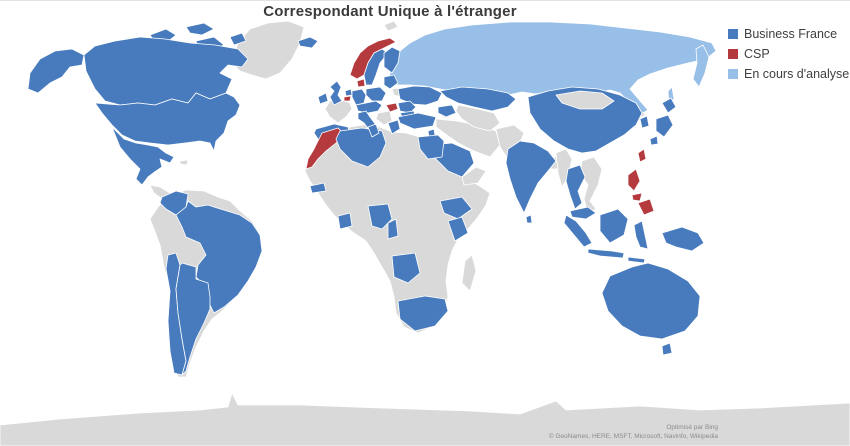 The image size is (850, 446). Describe the element at coordinates (757, 54) in the screenshot. I see `legend-label-csp: CSP` at that location.